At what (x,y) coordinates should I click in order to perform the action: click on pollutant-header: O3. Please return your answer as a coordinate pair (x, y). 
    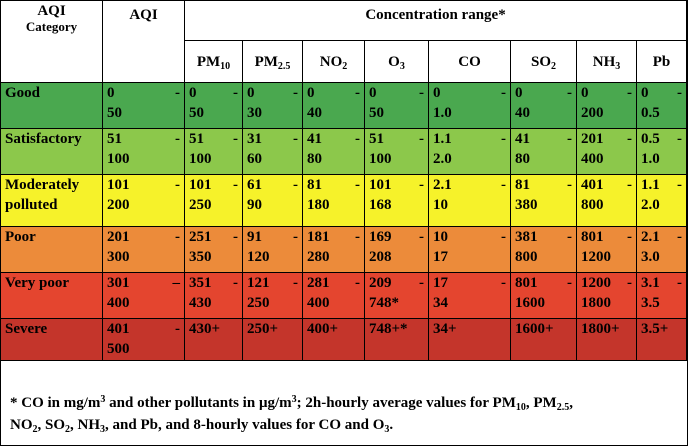
    Looking at the image, I should click on (396, 61).